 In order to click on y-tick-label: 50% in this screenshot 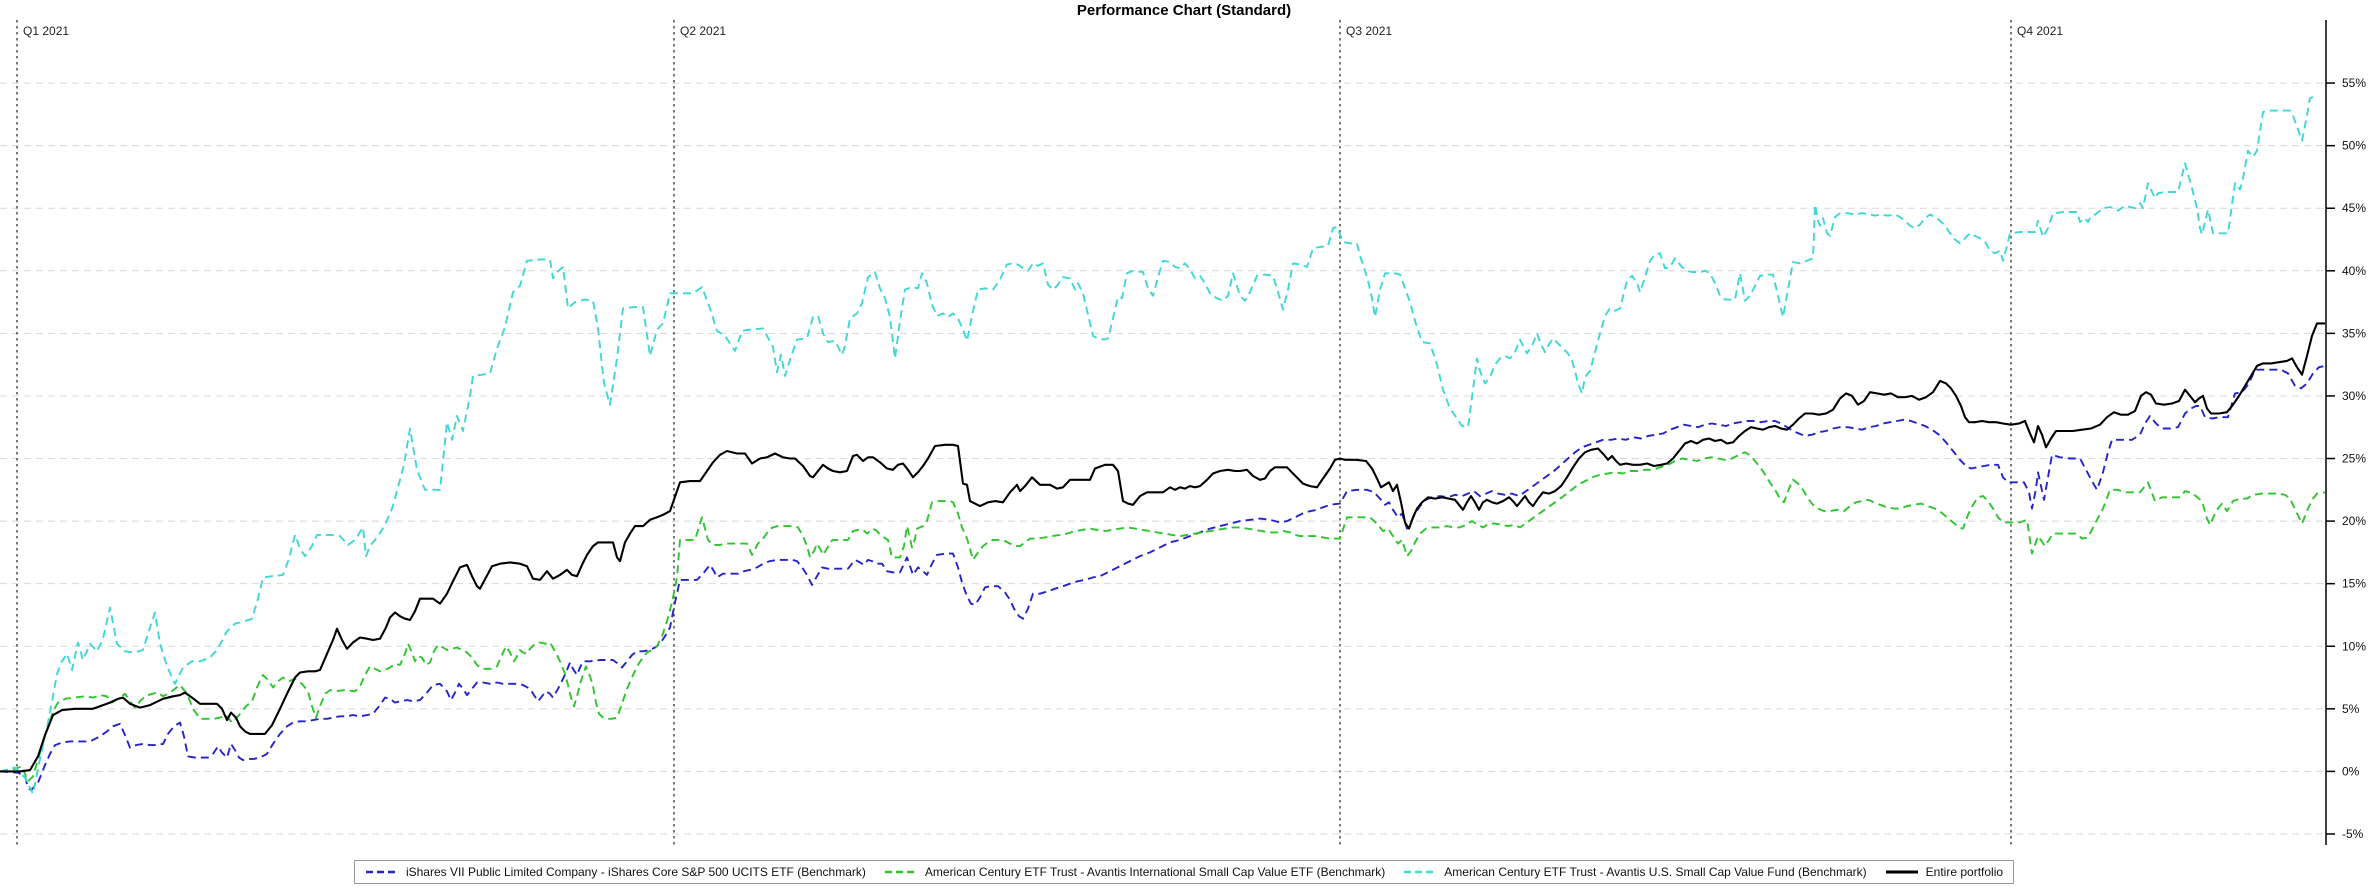, I will do `click(2354, 146)`.